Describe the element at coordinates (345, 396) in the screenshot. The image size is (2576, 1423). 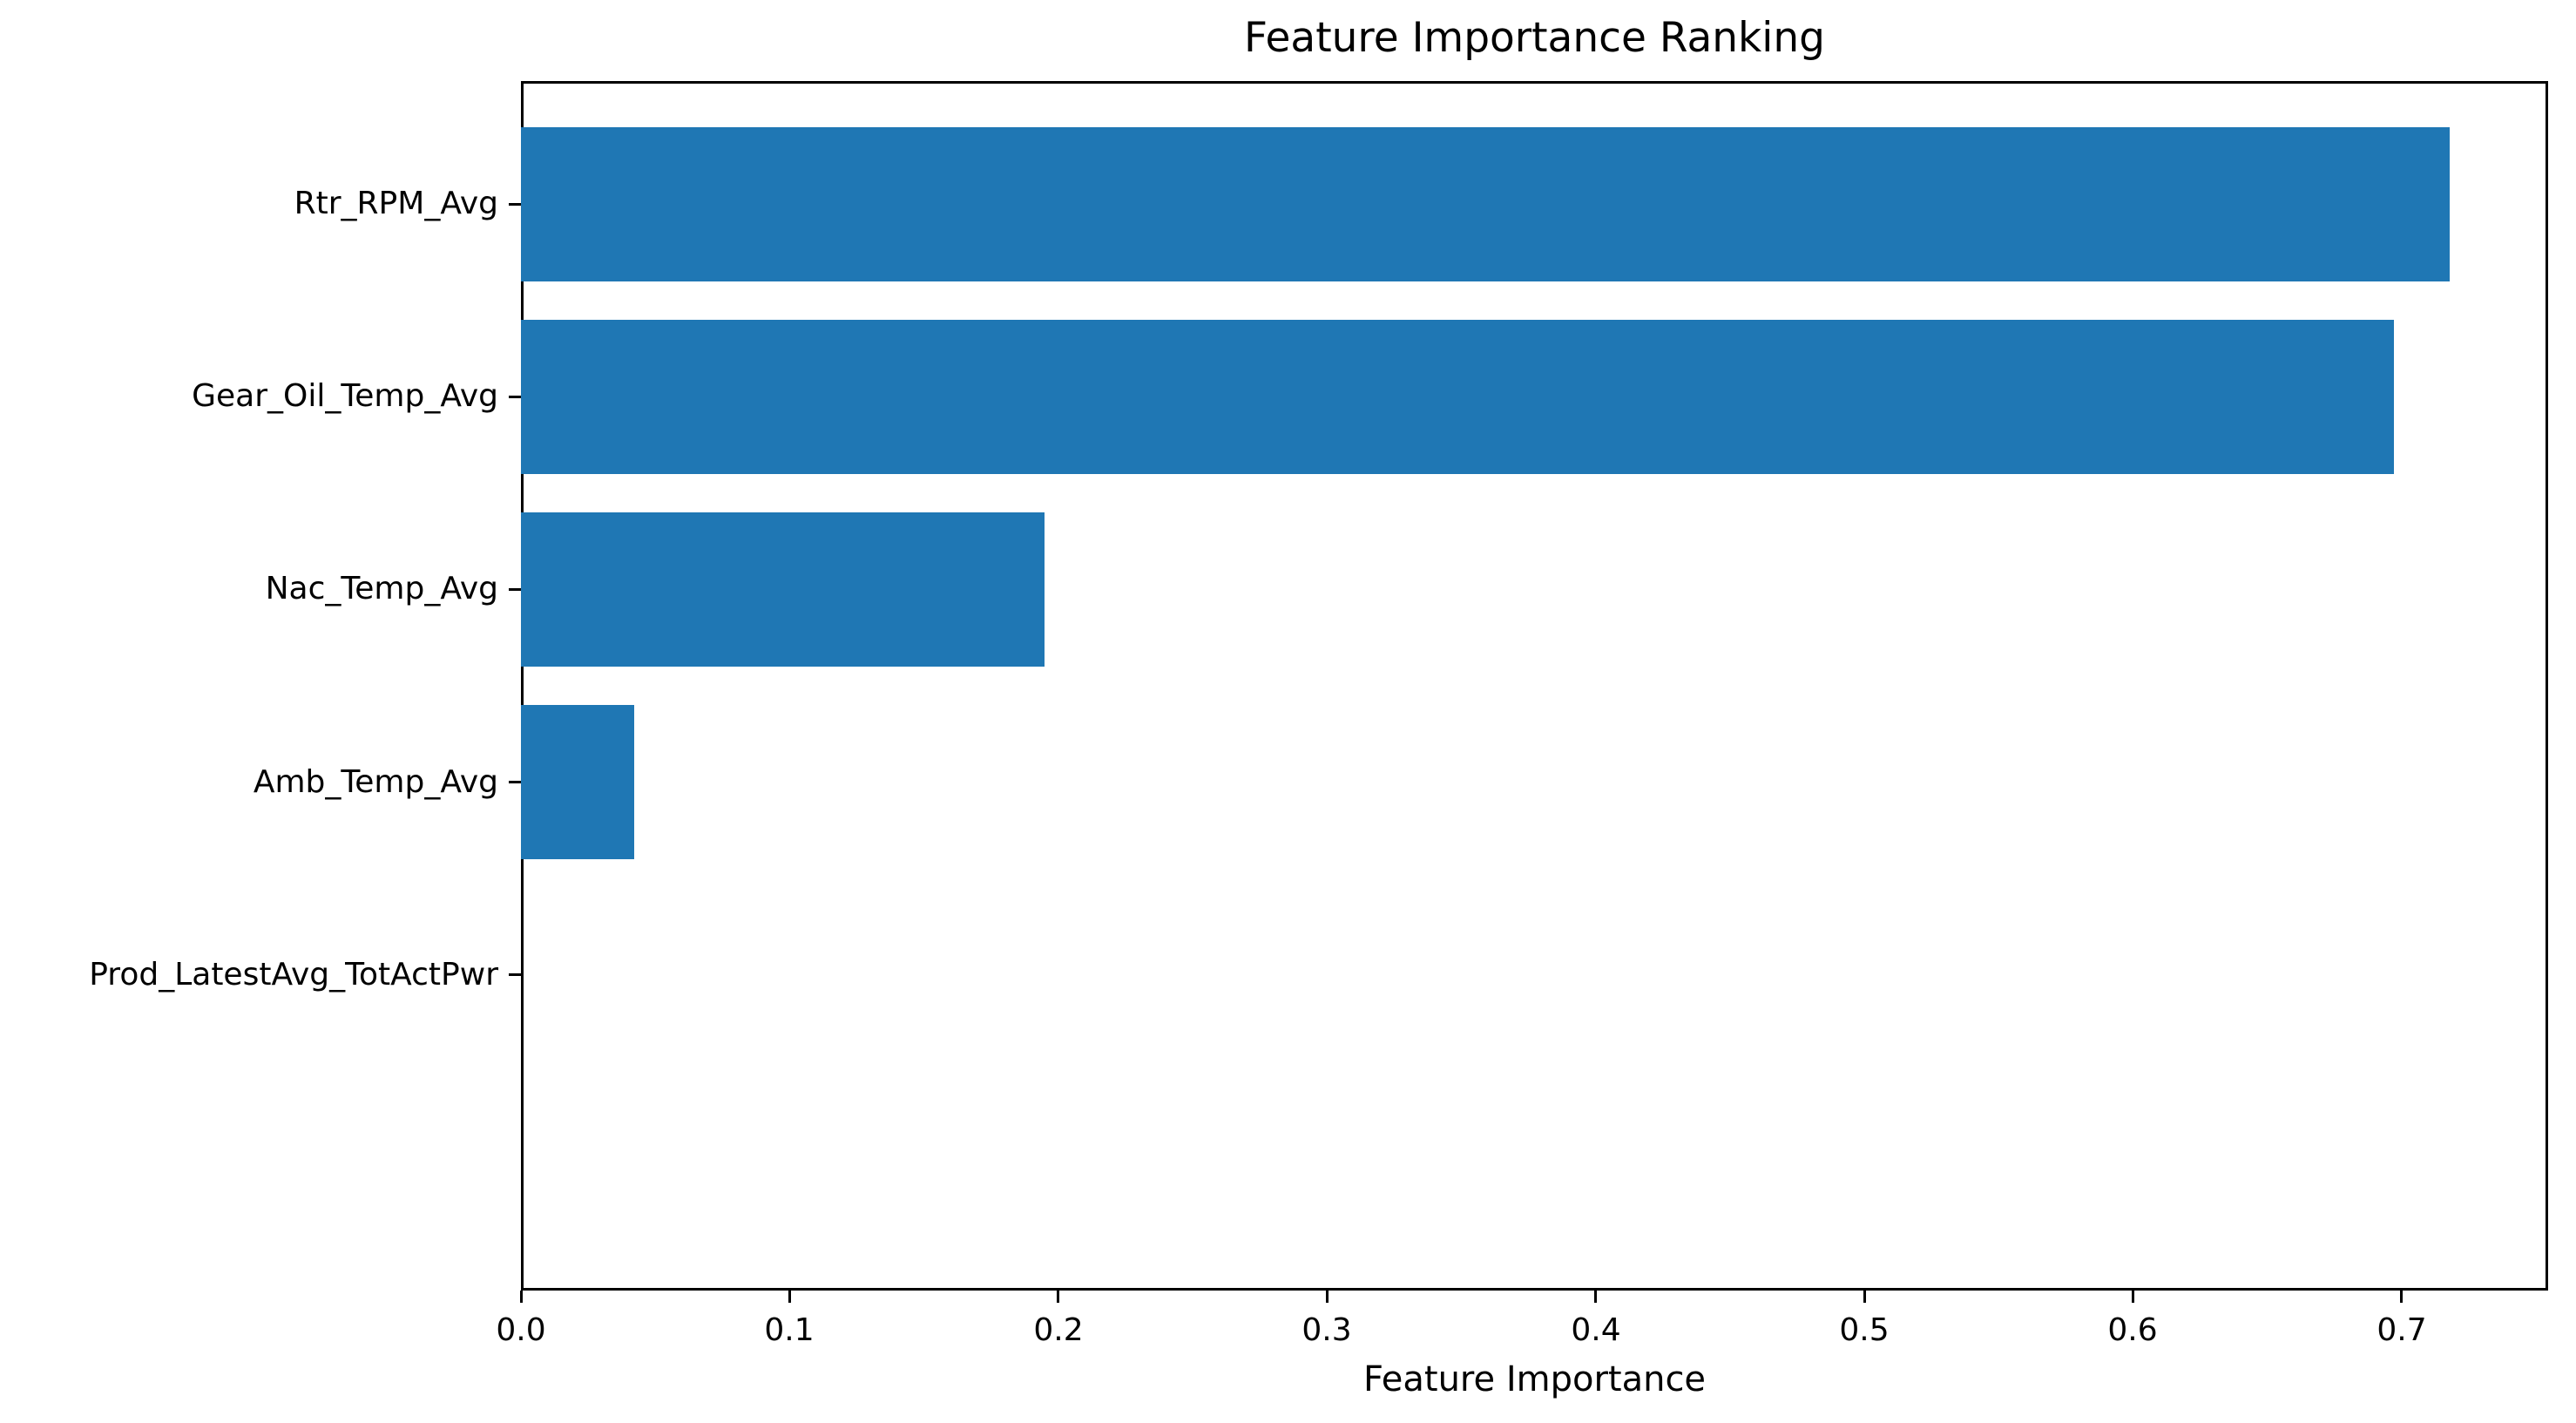
I see `y-tick-label: Gear_Oil_Temp_Avg` at that location.